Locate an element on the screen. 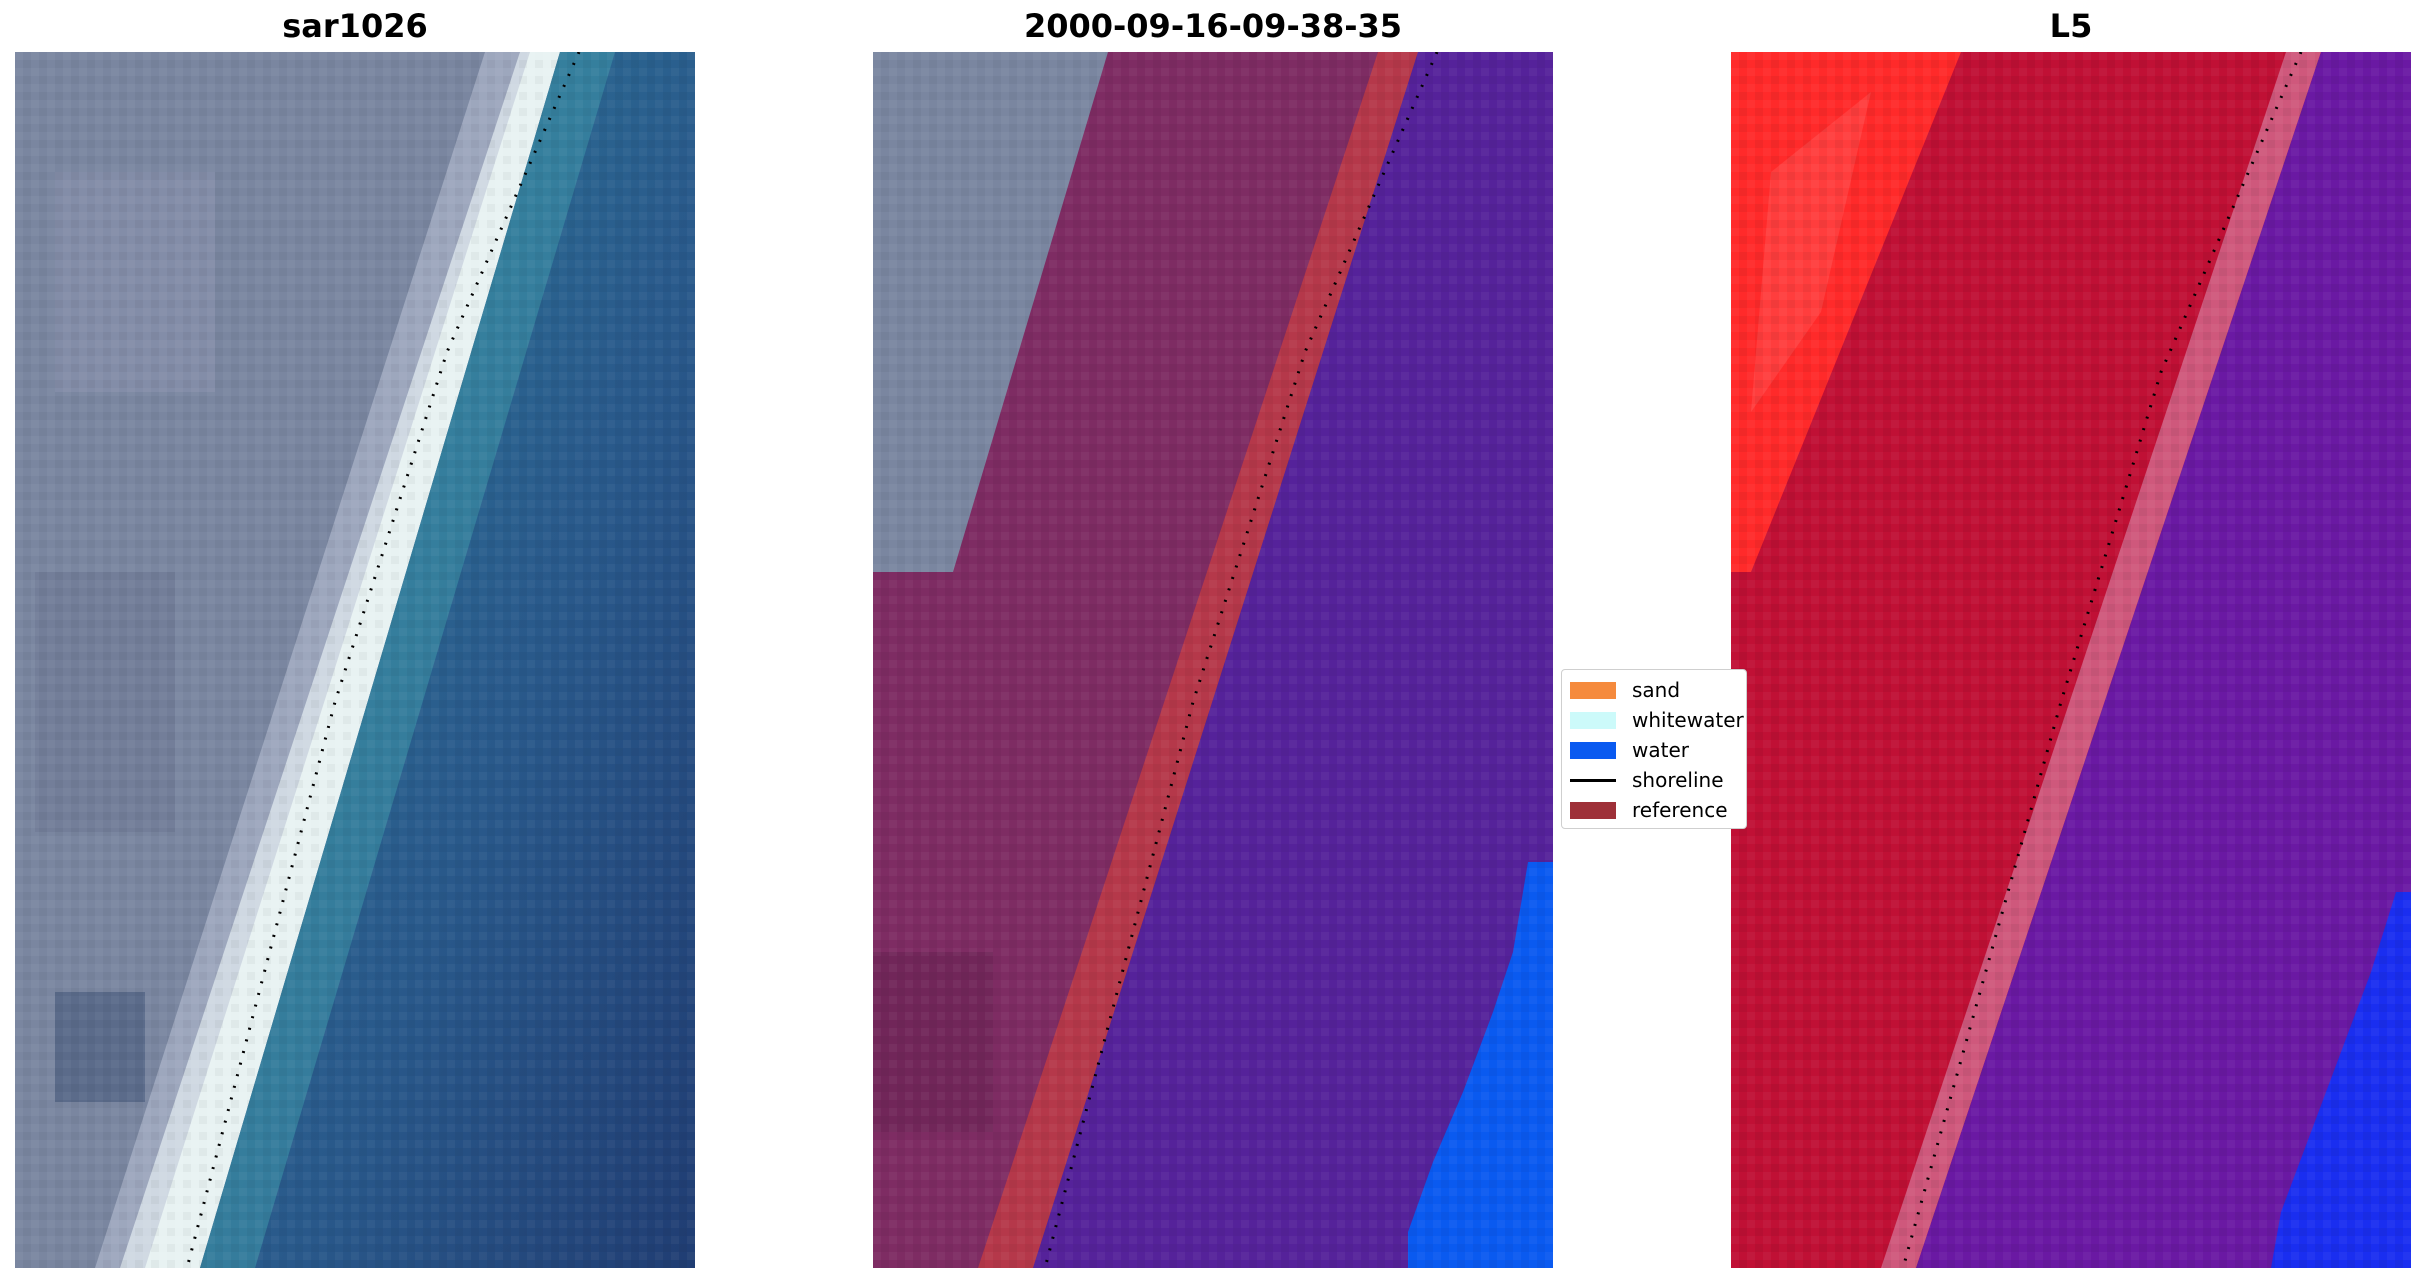  panel-title-classified: 2000-09-16-09-38-35 is located at coordinates (1213, 26).